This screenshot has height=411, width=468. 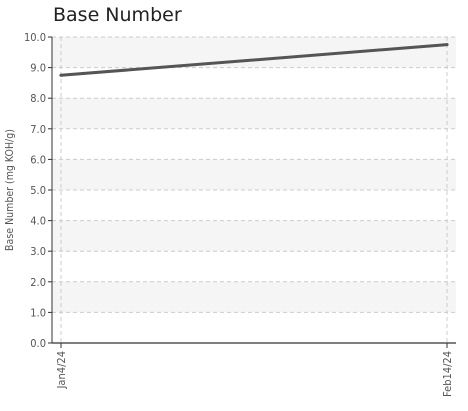 I want to click on series-lines, so click(x=254, y=60).